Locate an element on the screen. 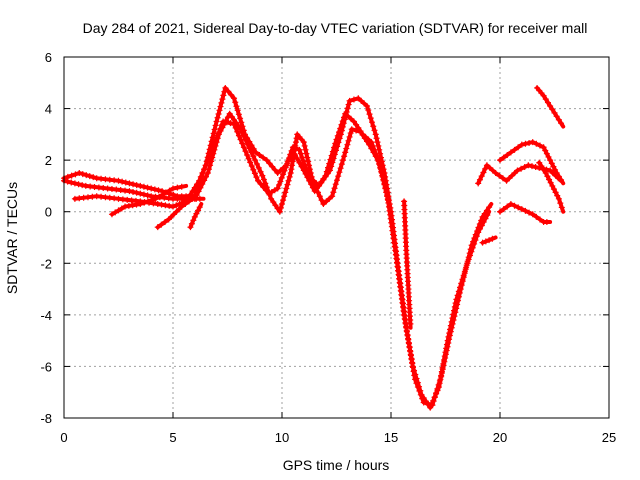 This screenshot has width=640, height=480. y-tick-label: -2 is located at coordinates (46, 263).